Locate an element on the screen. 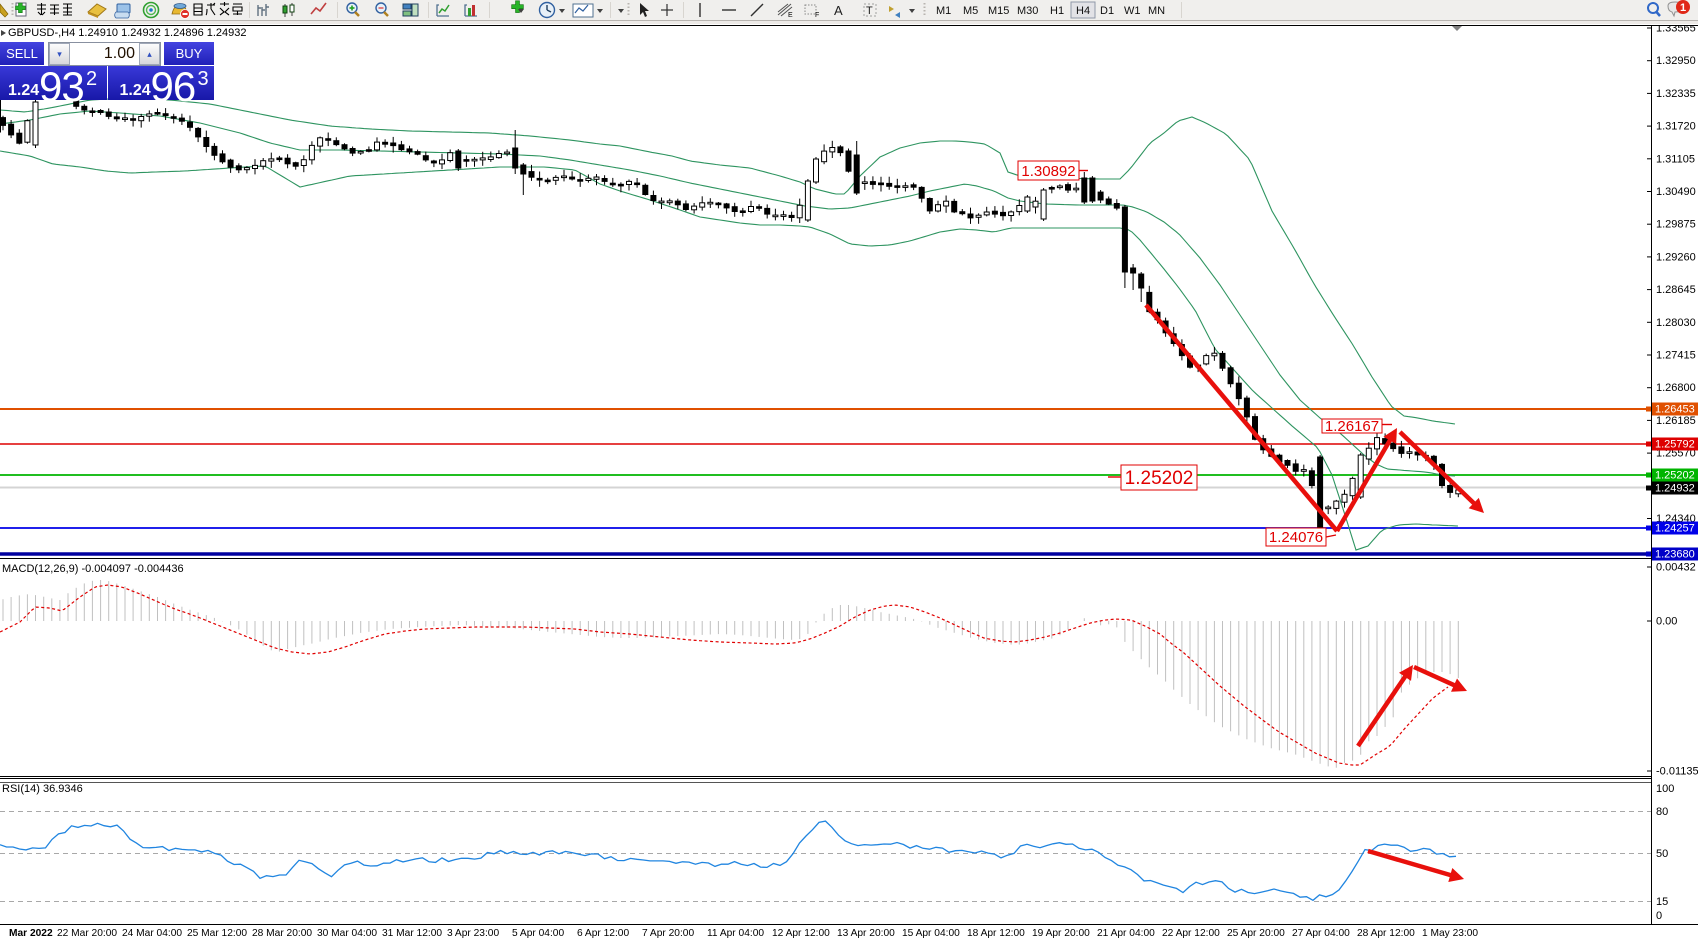 The height and width of the screenshot is (946, 1698). svg-text: MN is located at coordinates (1156, 11).